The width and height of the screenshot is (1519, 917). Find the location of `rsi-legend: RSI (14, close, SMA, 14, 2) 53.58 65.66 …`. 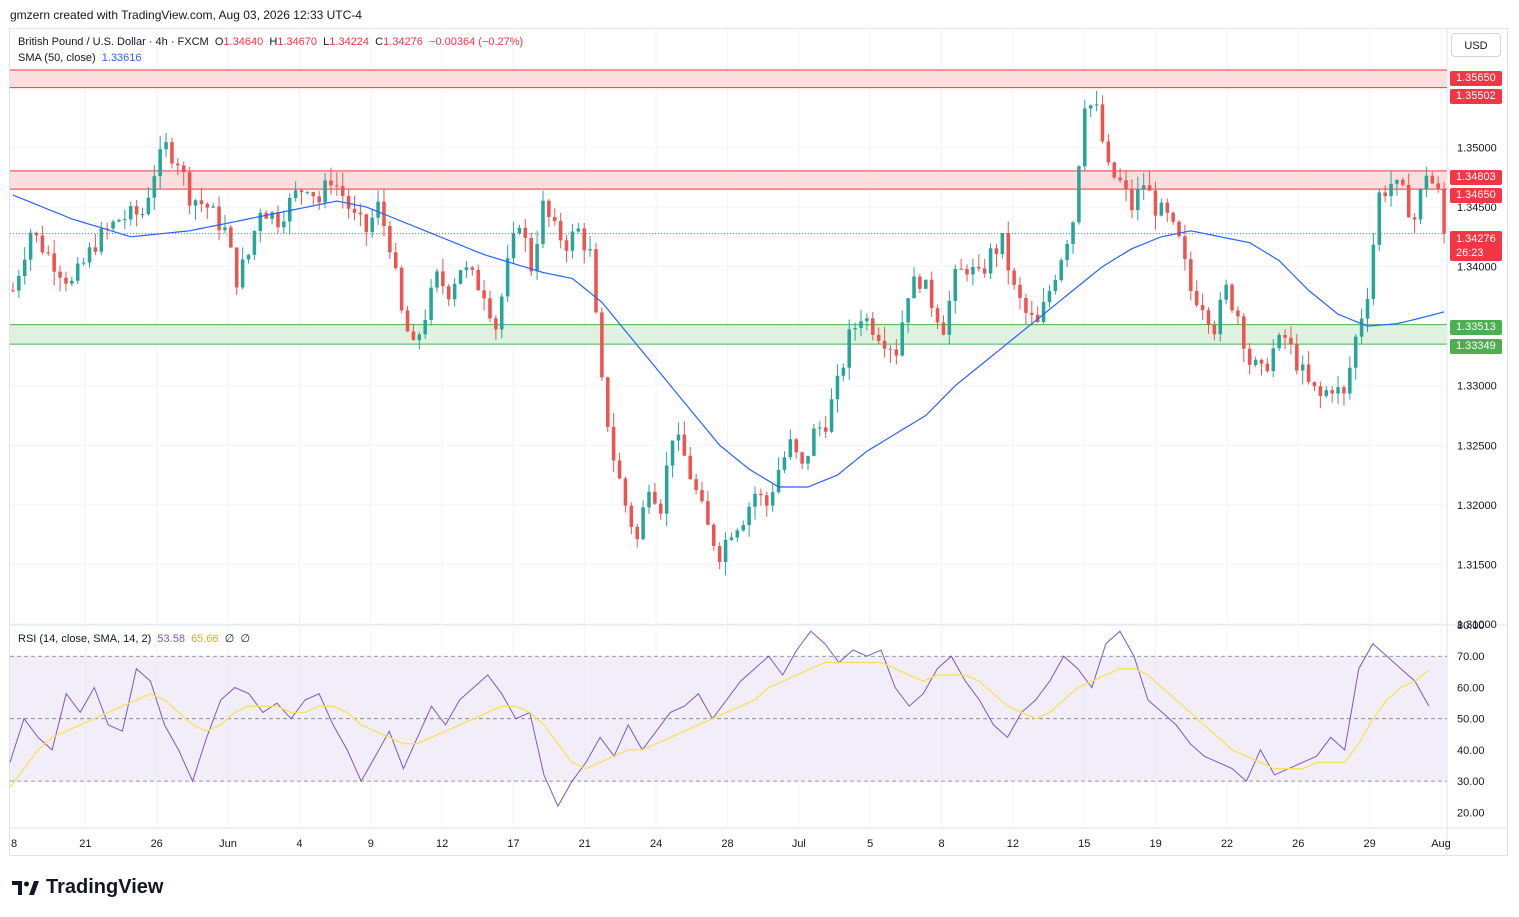

rsi-legend: RSI (14, close, SMA, 14, 2) 53.58 65.66 … is located at coordinates (134, 638).